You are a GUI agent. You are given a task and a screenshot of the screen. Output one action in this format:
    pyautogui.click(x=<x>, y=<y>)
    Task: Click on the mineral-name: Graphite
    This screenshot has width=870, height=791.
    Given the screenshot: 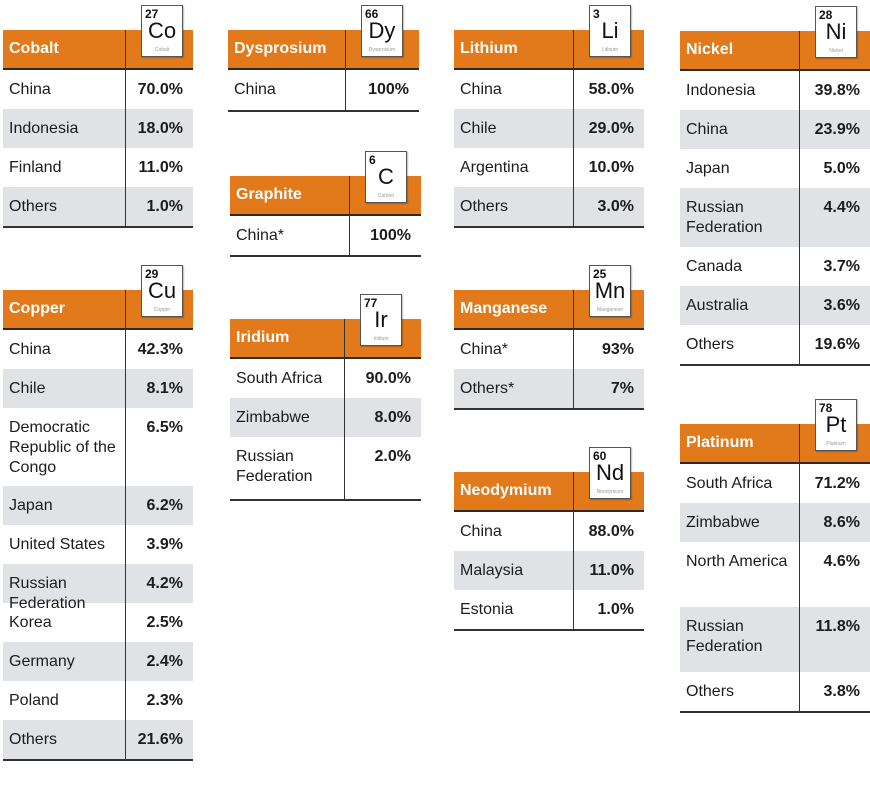 What is the action you would take?
    pyautogui.click(x=269, y=194)
    